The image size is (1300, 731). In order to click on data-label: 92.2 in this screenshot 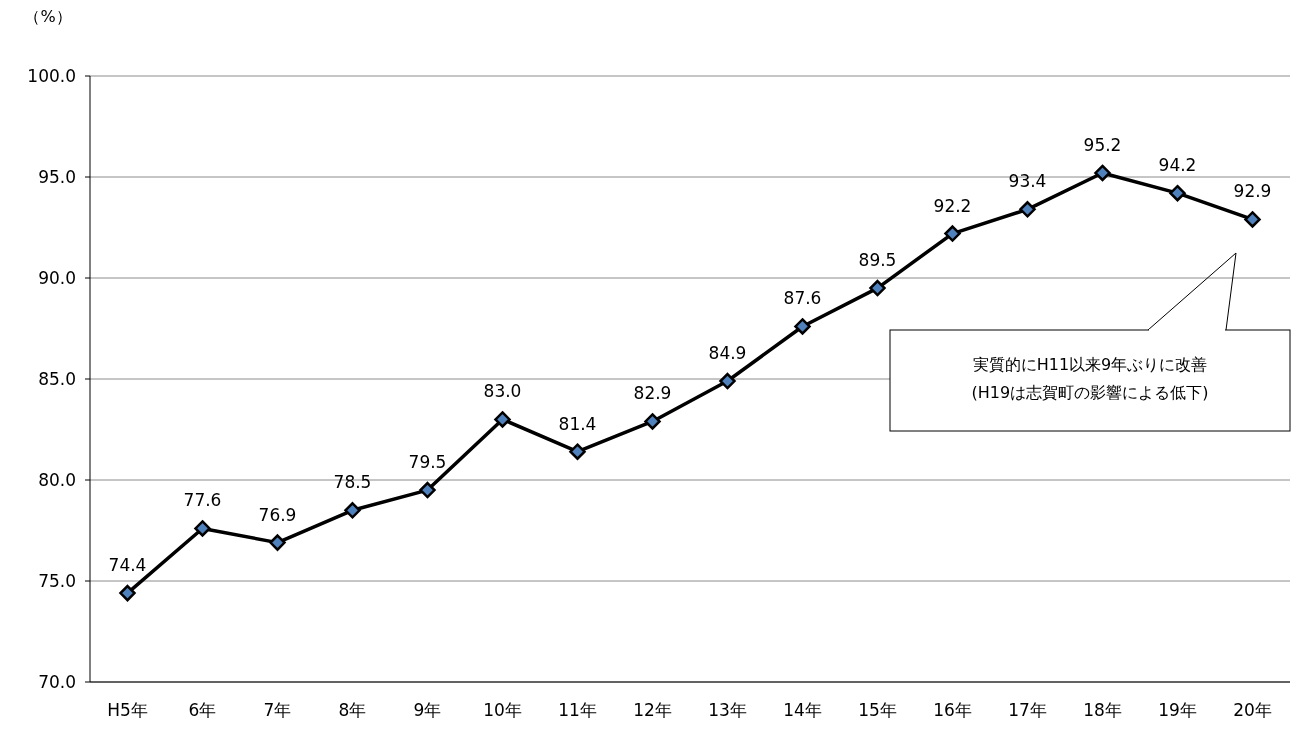, I will do `click(952, 205)`.